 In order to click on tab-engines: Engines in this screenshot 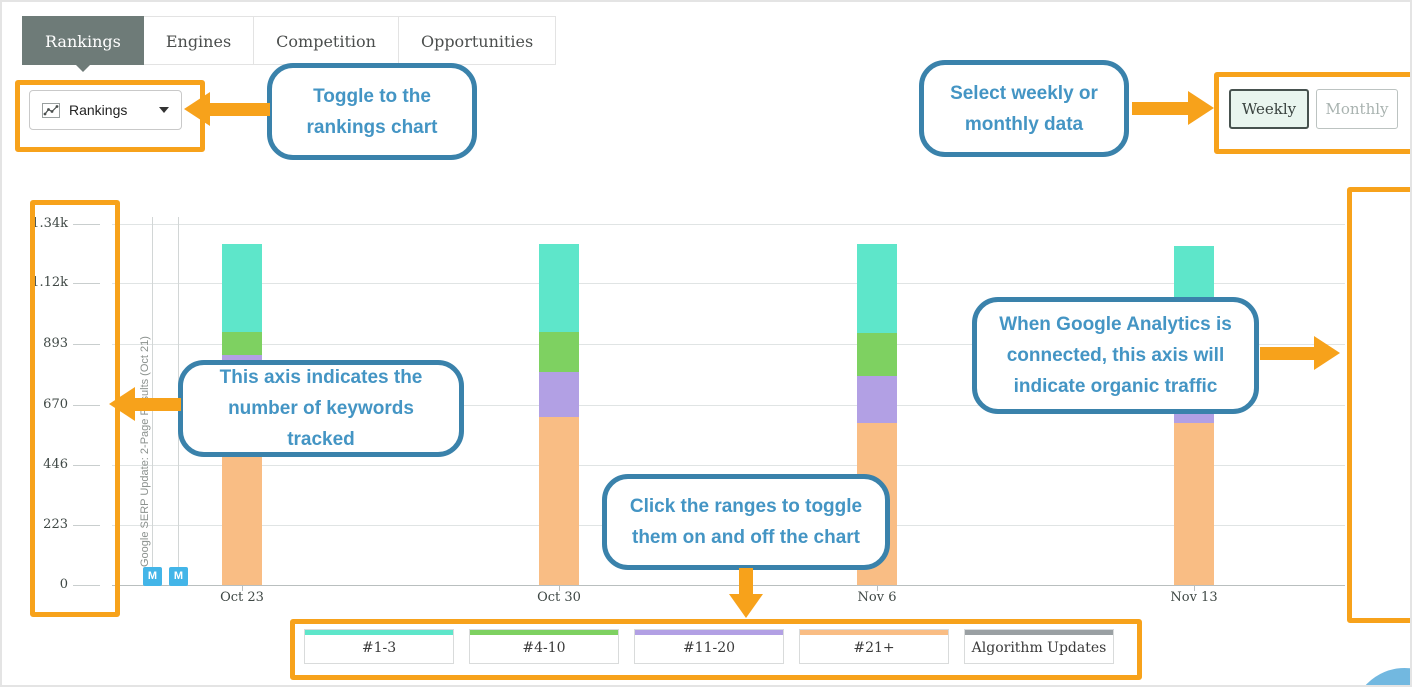, I will do `click(198, 40)`.